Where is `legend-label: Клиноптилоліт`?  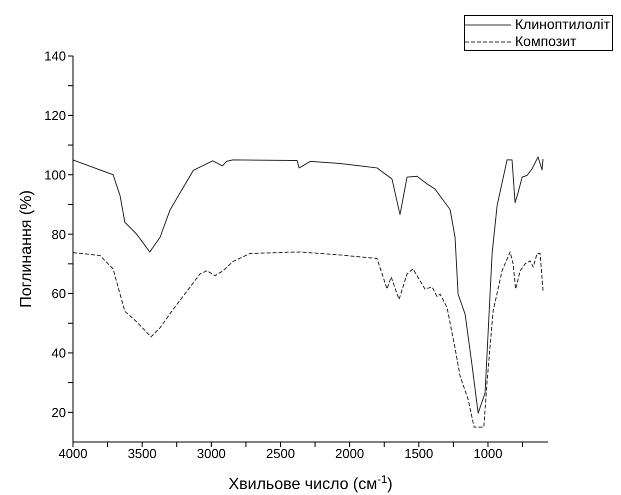 legend-label: Клиноптилоліт is located at coordinates (562, 24).